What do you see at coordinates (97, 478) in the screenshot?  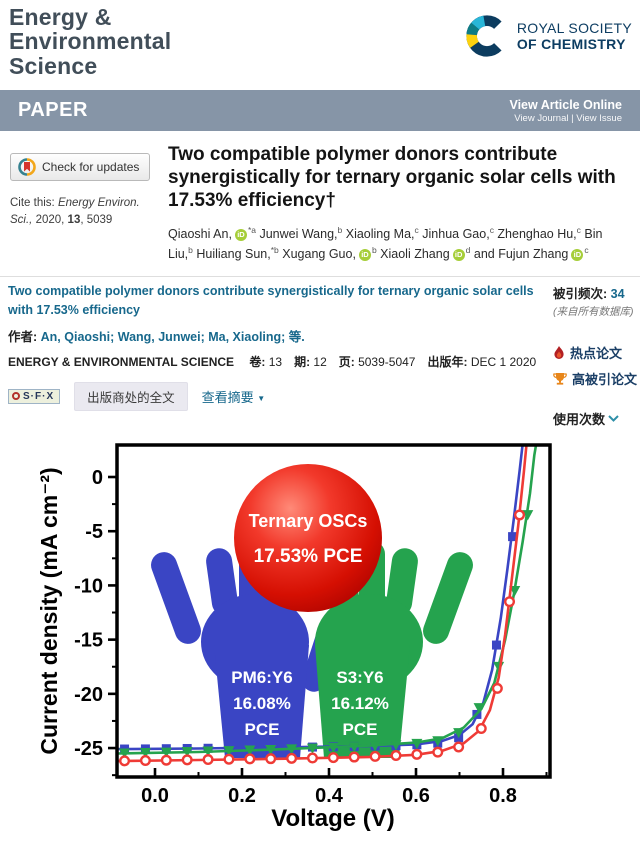 I see `y-tick-label: 0` at bounding box center [97, 478].